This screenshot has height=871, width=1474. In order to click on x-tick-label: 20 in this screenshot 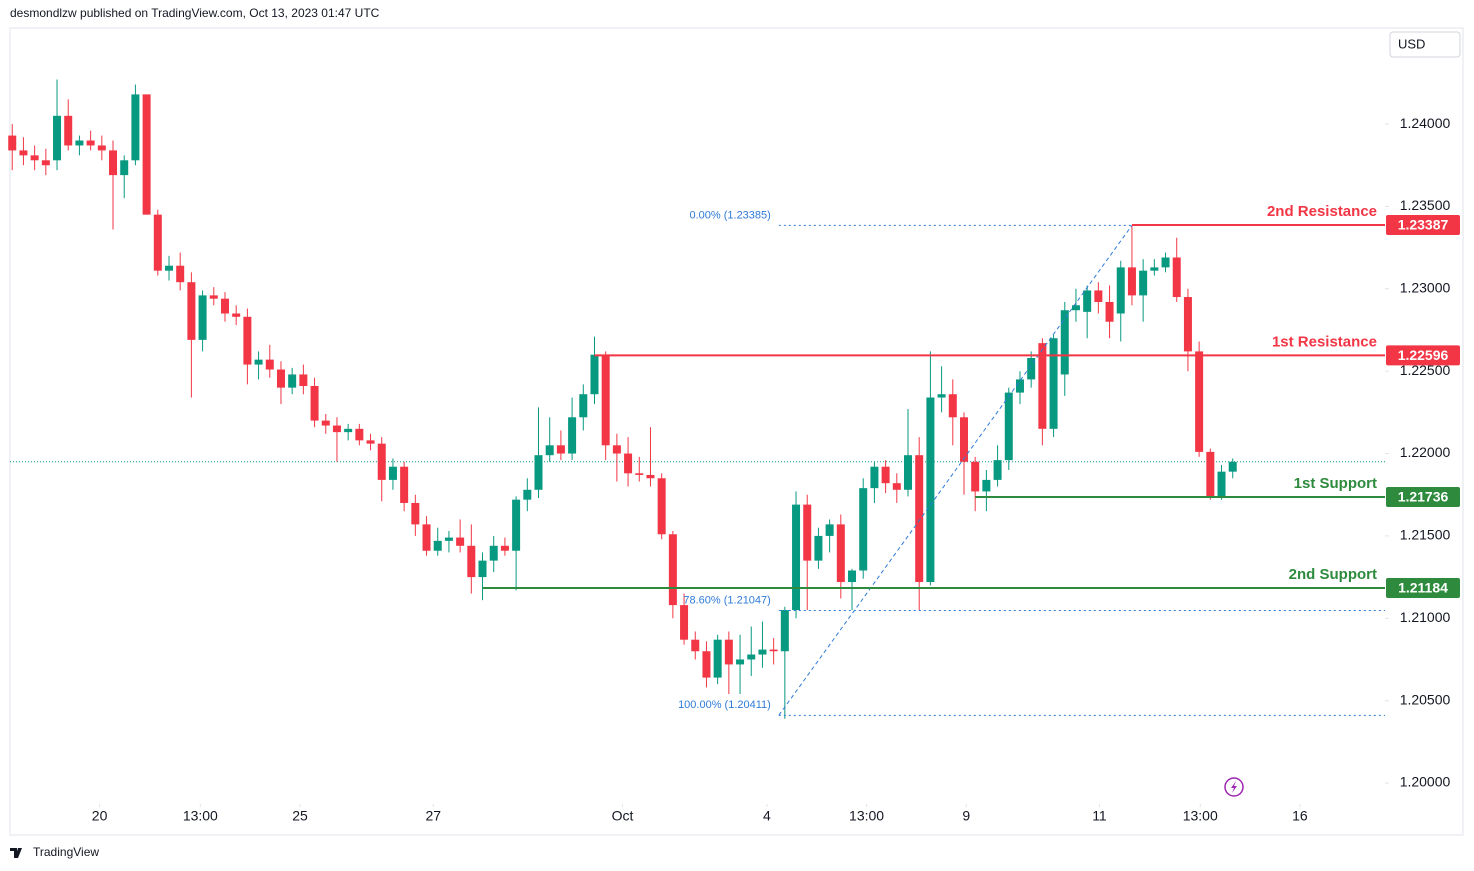, I will do `click(100, 816)`.